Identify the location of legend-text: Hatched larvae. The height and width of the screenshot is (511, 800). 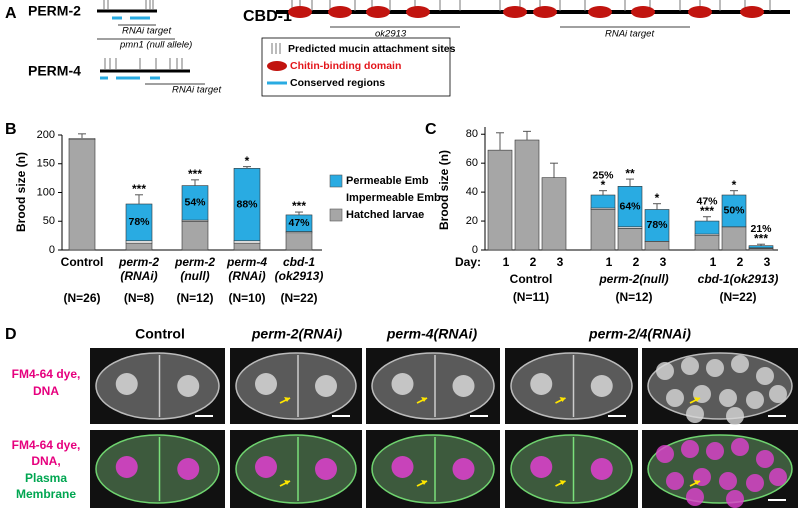
(385, 215).